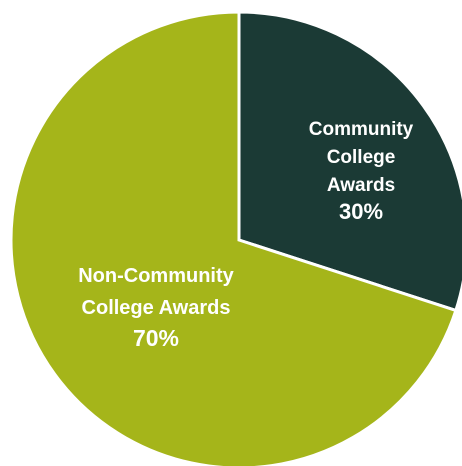  Describe the element at coordinates (361, 157) in the screenshot. I see `slice-label-line-0-1: College` at that location.